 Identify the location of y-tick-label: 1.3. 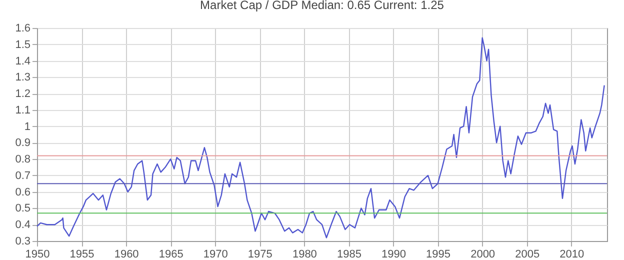
(22, 78).